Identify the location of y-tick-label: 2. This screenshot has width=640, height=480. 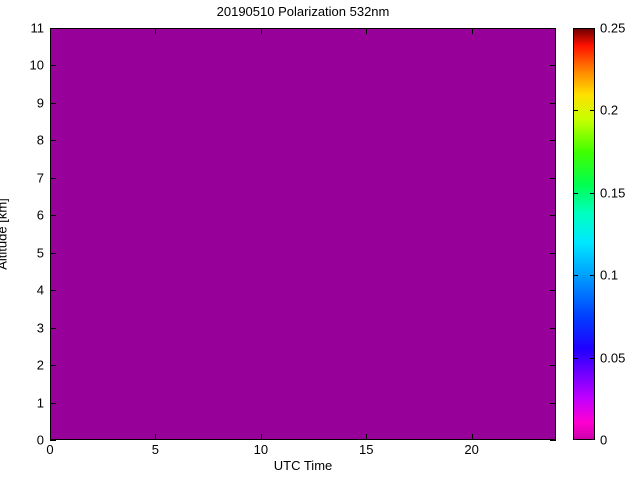
(40, 365).